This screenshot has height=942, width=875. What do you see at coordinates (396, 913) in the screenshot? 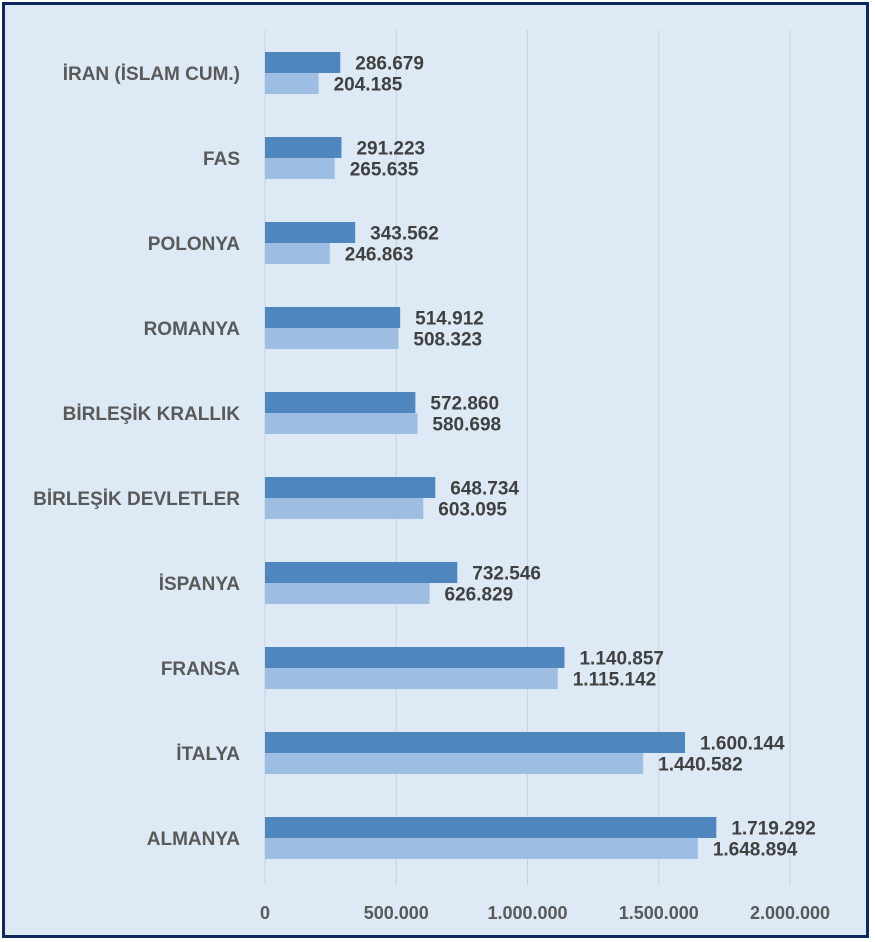
I see `x-tick-label: 500.000` at bounding box center [396, 913].